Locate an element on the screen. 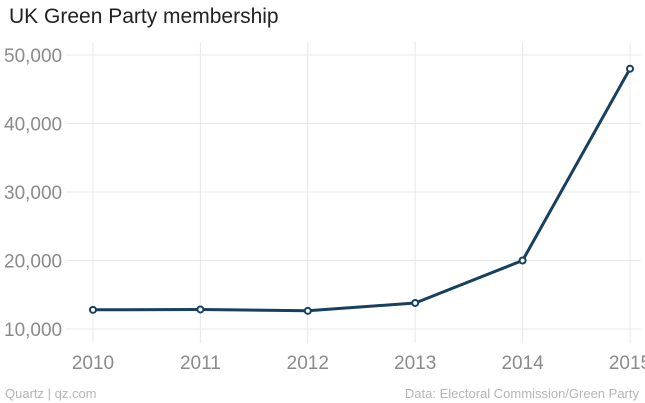  x-tick-label: 2011 is located at coordinates (200, 363).